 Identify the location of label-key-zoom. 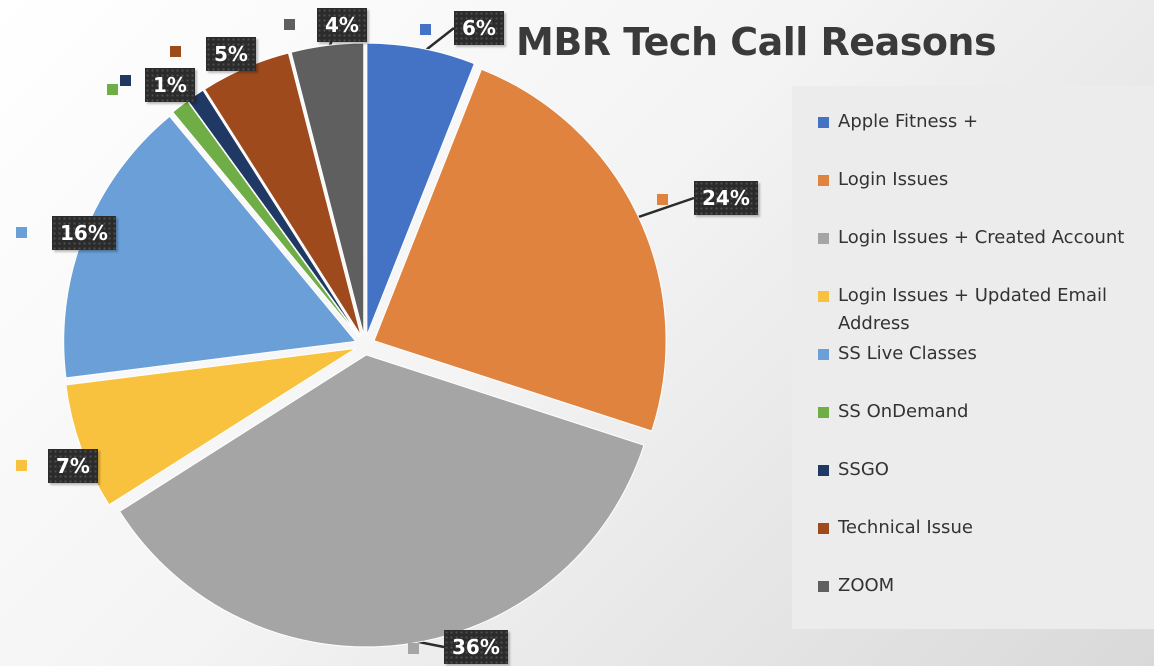
(289, 24).